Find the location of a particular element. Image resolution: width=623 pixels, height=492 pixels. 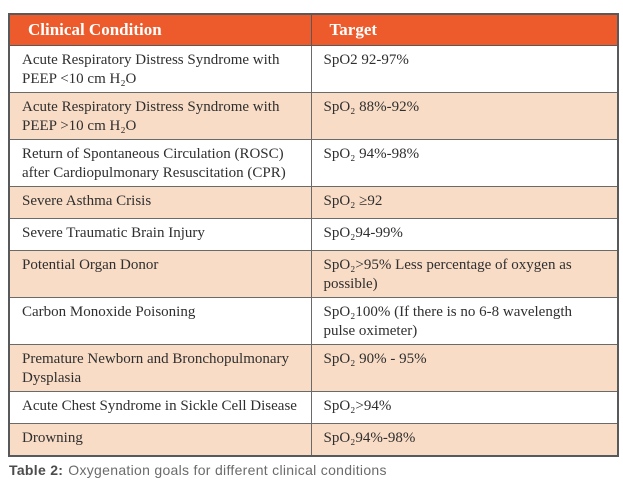

table-row: Drowning SpO₂94%-98% is located at coordinates (313, 440).